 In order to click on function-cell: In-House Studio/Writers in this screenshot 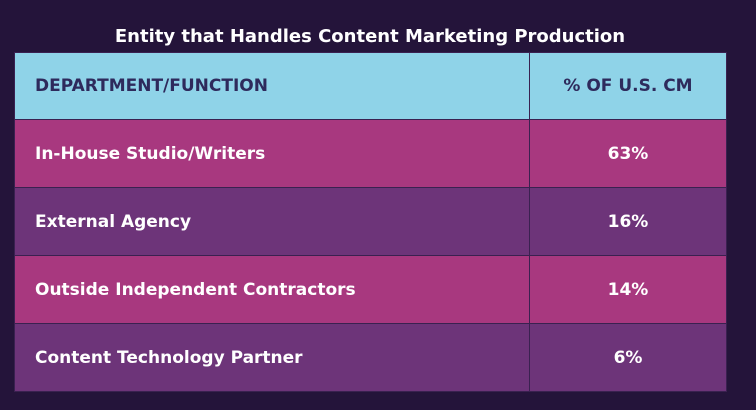, I will do `click(272, 153)`.